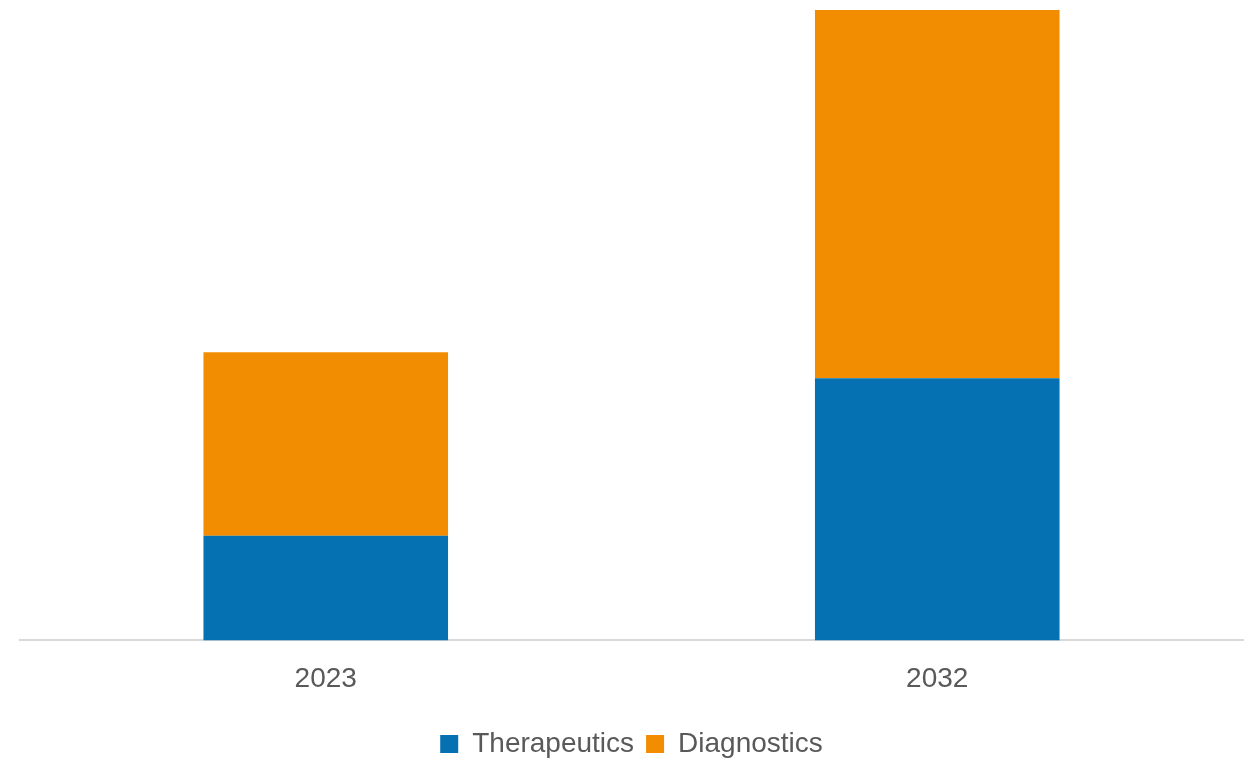 The height and width of the screenshot is (768, 1253). Describe the element at coordinates (553, 742) in the screenshot. I see `legend-label: Therapeutics` at that location.